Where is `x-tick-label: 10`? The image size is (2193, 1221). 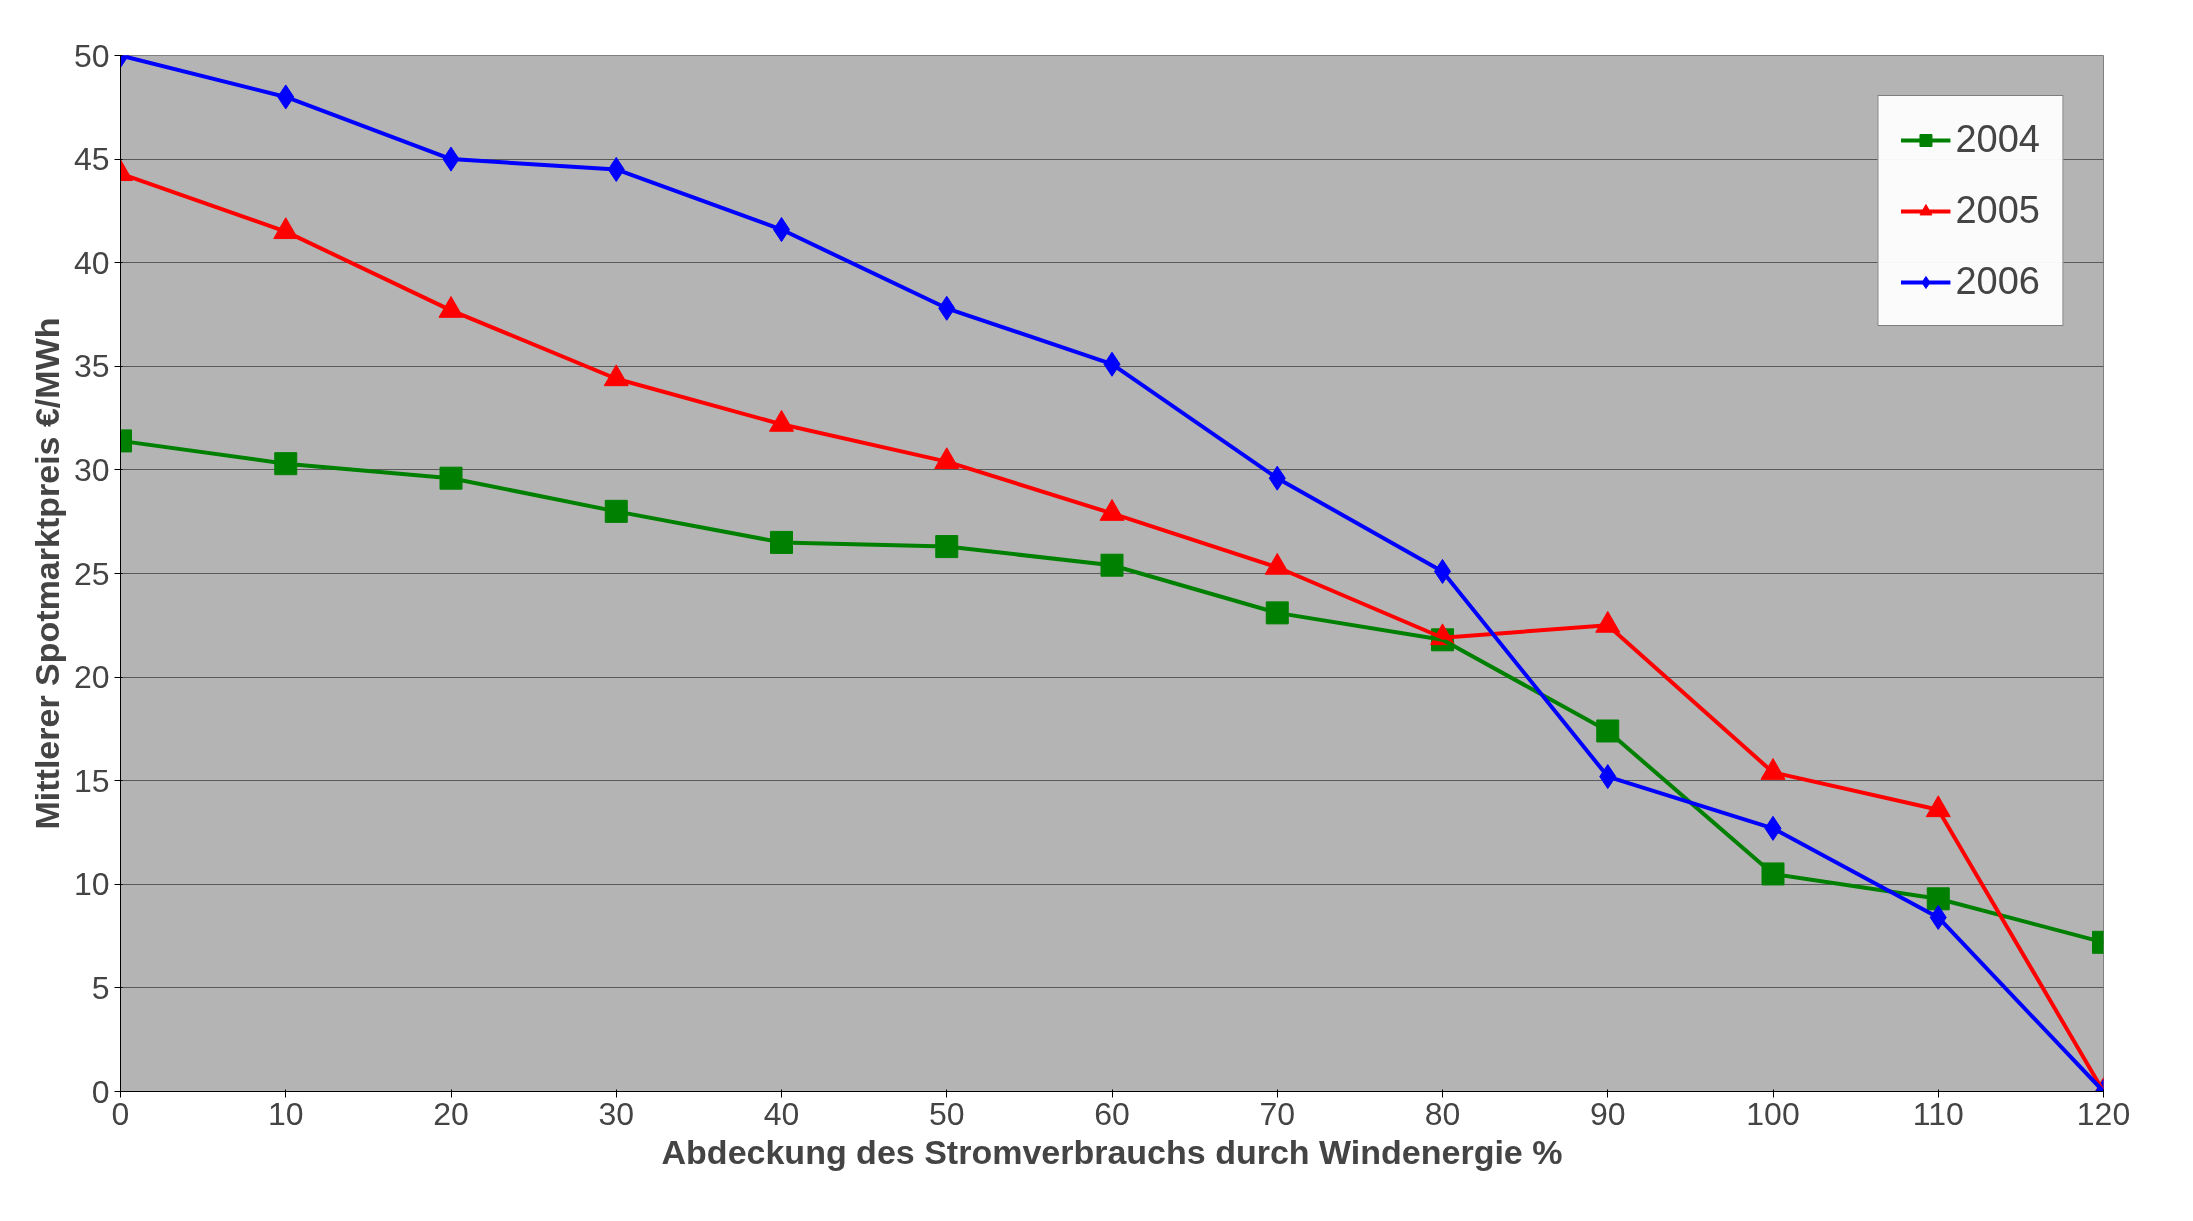 x-tick-label: 10 is located at coordinates (285, 1113).